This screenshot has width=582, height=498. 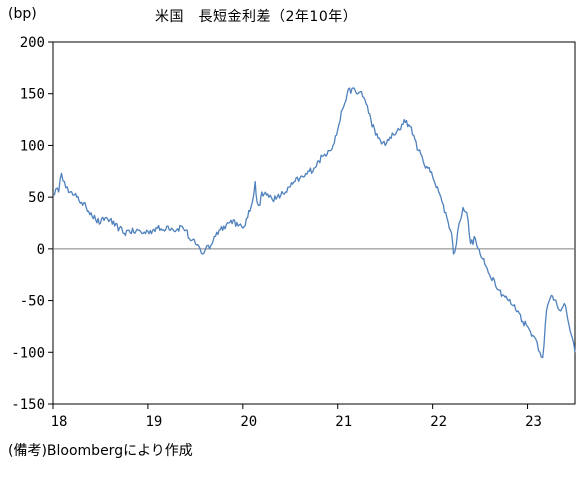 I want to click on y-tick-label: -150, so click(x=28, y=405).